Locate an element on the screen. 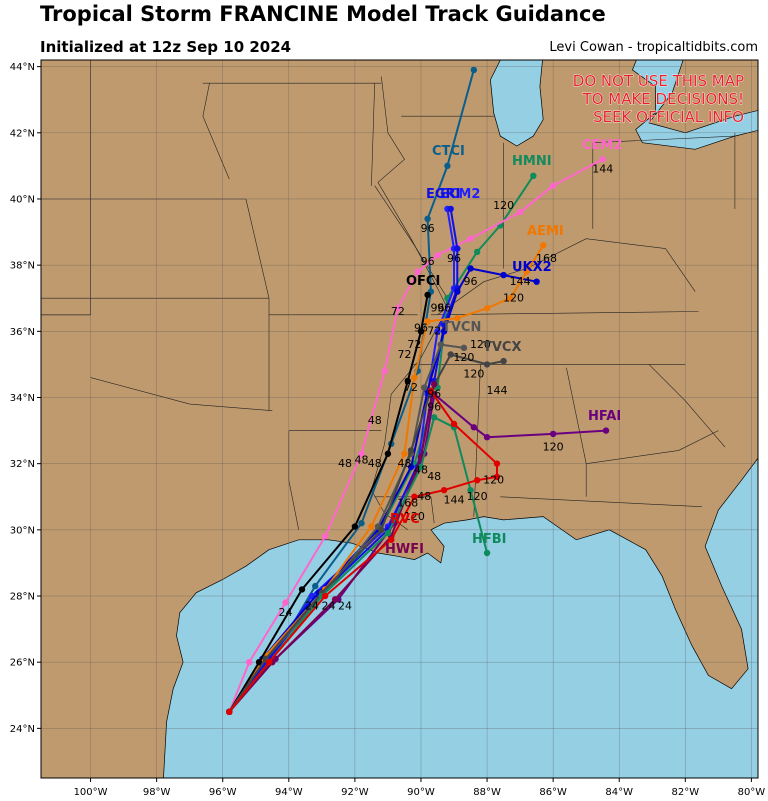  track-line-ofci is located at coordinates (328, 503).